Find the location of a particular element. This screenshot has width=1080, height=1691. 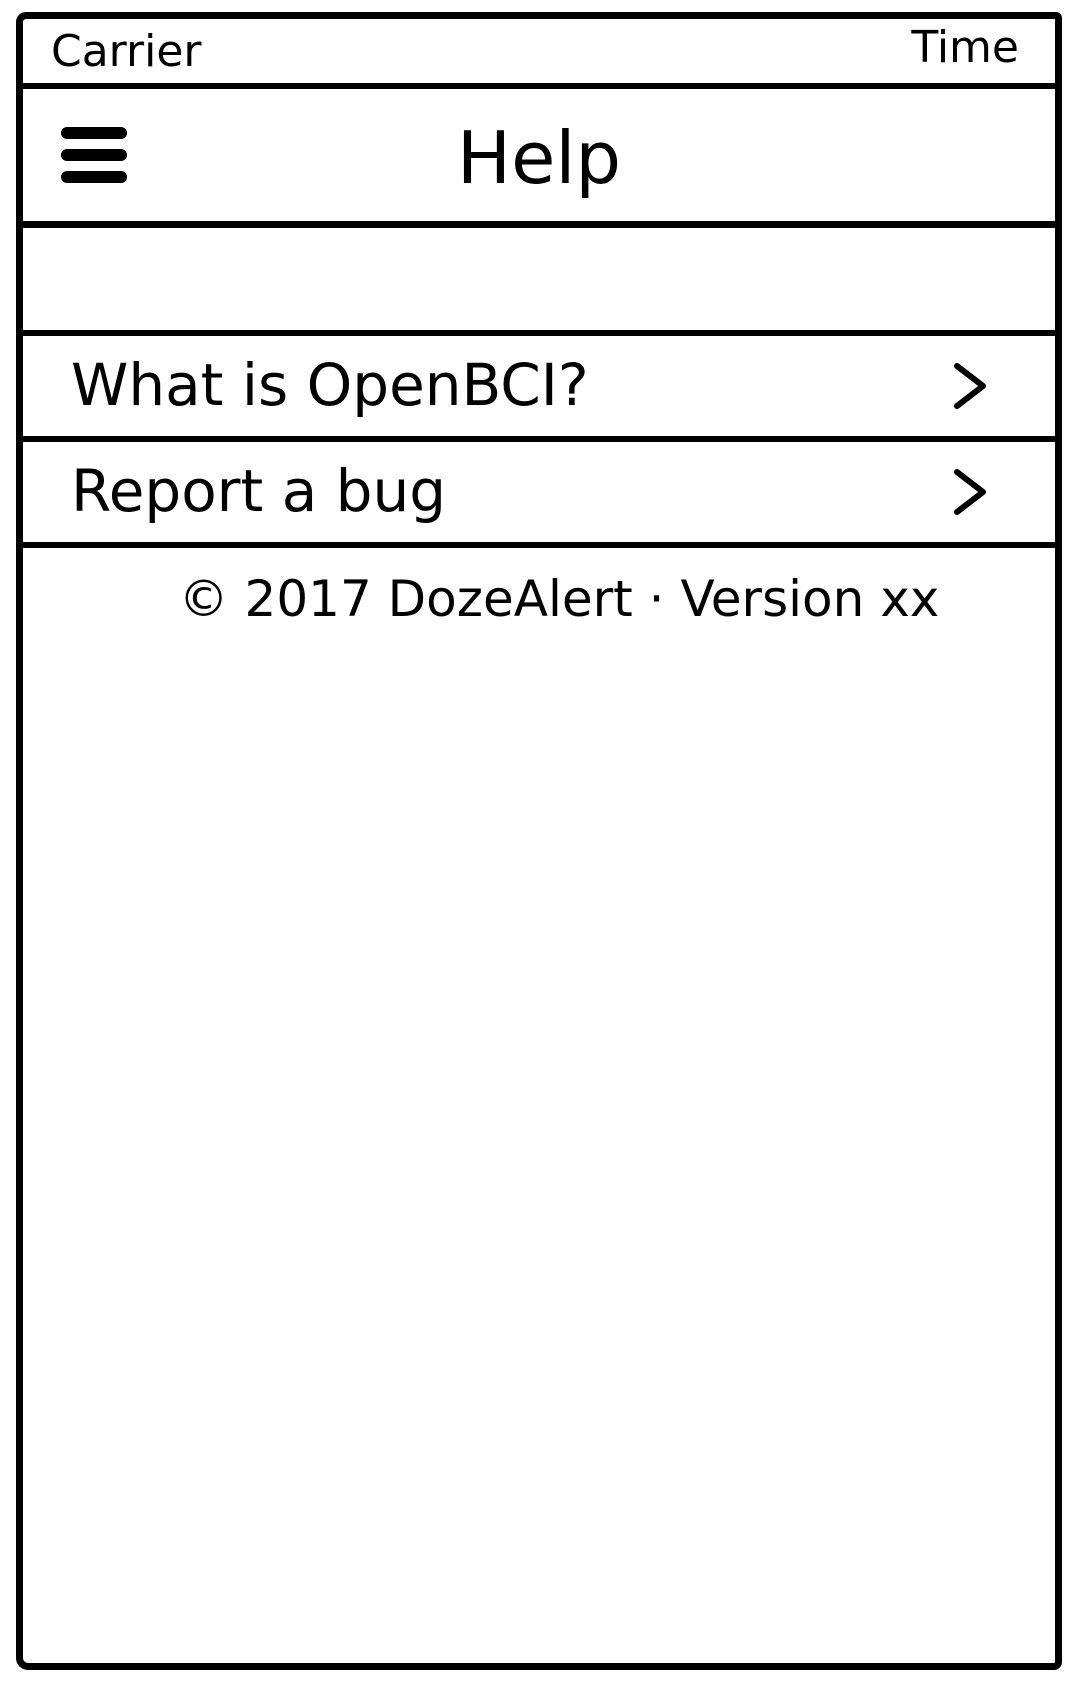

list-item-what-is-openbci: What is OpenBCI? is located at coordinates (539, 389).